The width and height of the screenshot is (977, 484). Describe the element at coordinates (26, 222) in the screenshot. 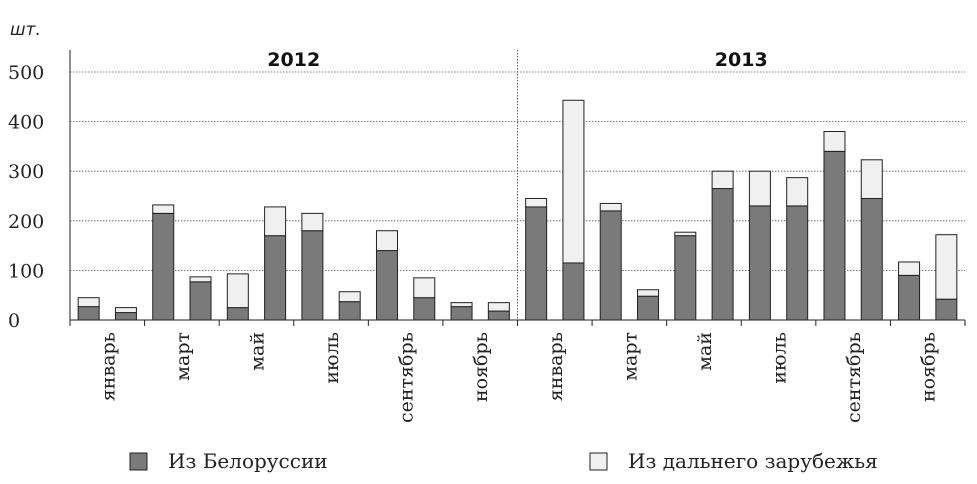

I see `y-tick-label: 200` at that location.